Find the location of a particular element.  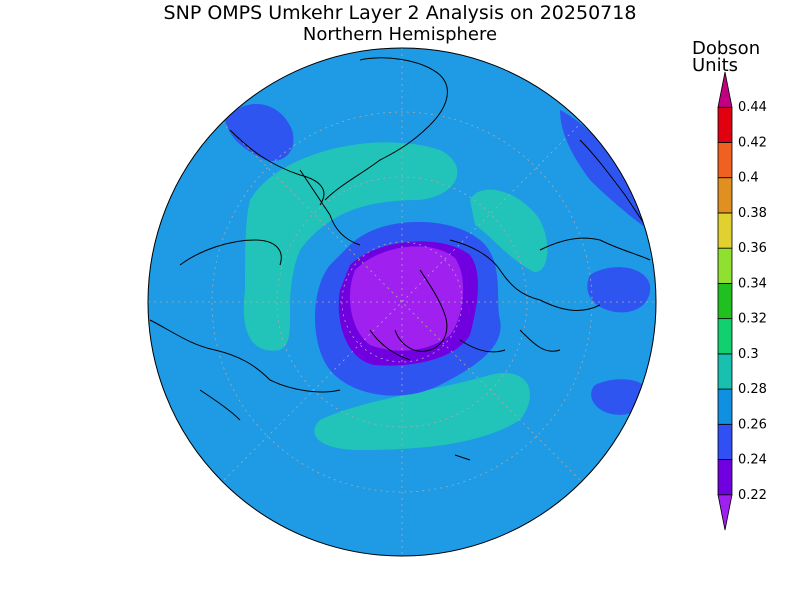

colorbar-tick-label: 0.44 is located at coordinates (752, 107).